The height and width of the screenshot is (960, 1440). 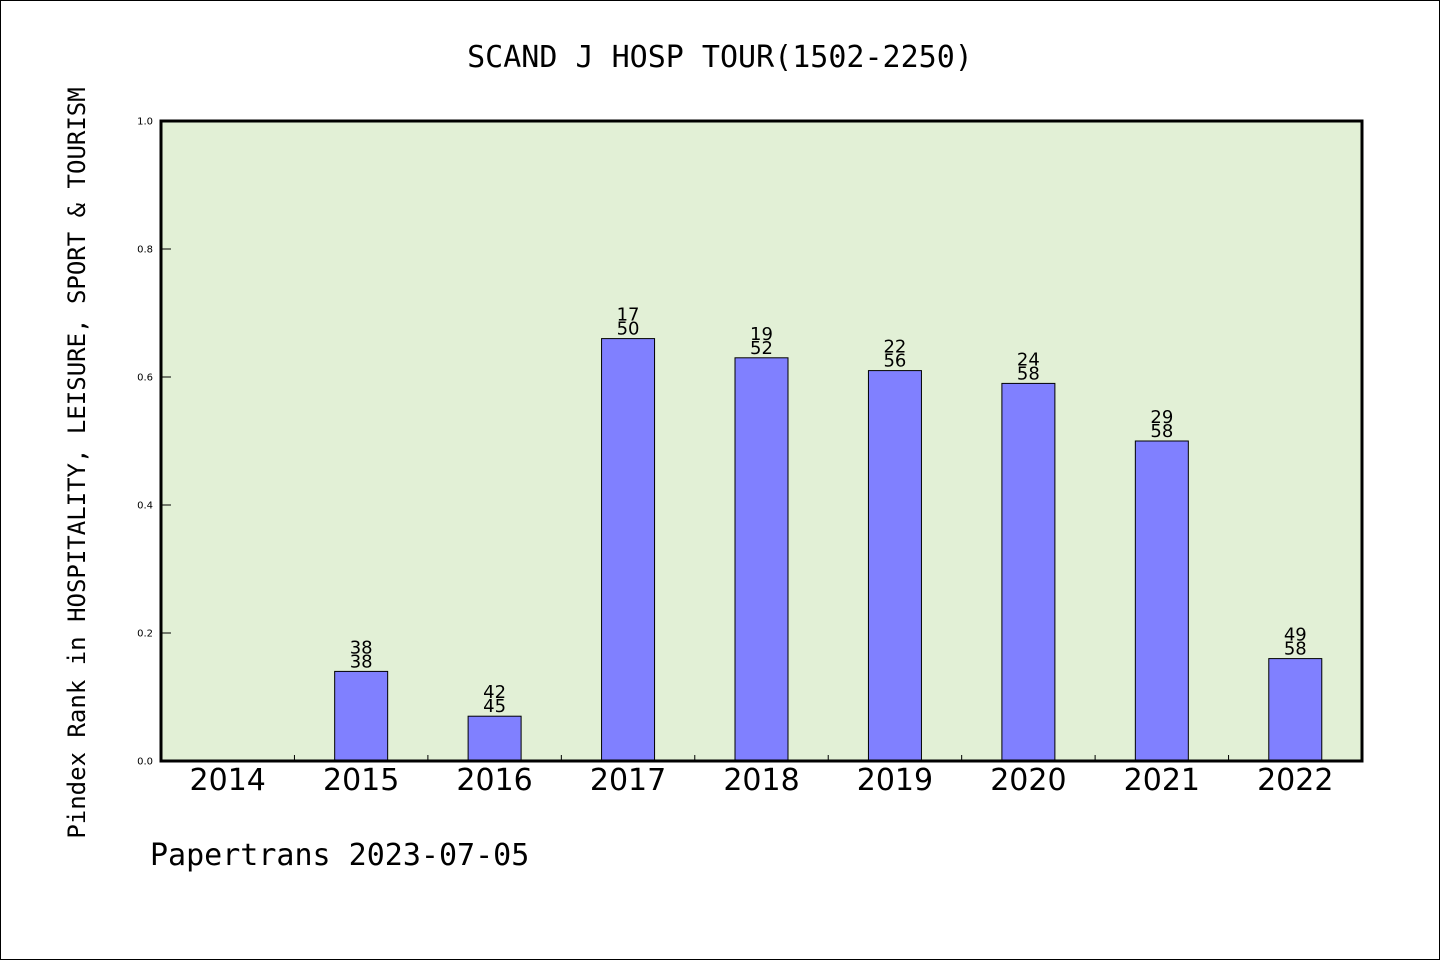 I want to click on data-label-rank: 17, so click(x=628, y=315).